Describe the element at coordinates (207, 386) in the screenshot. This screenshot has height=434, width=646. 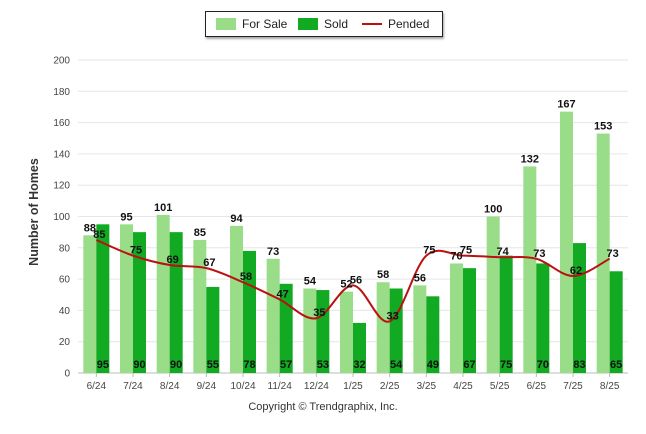
I see `x-tick-label: 9/24` at that location.